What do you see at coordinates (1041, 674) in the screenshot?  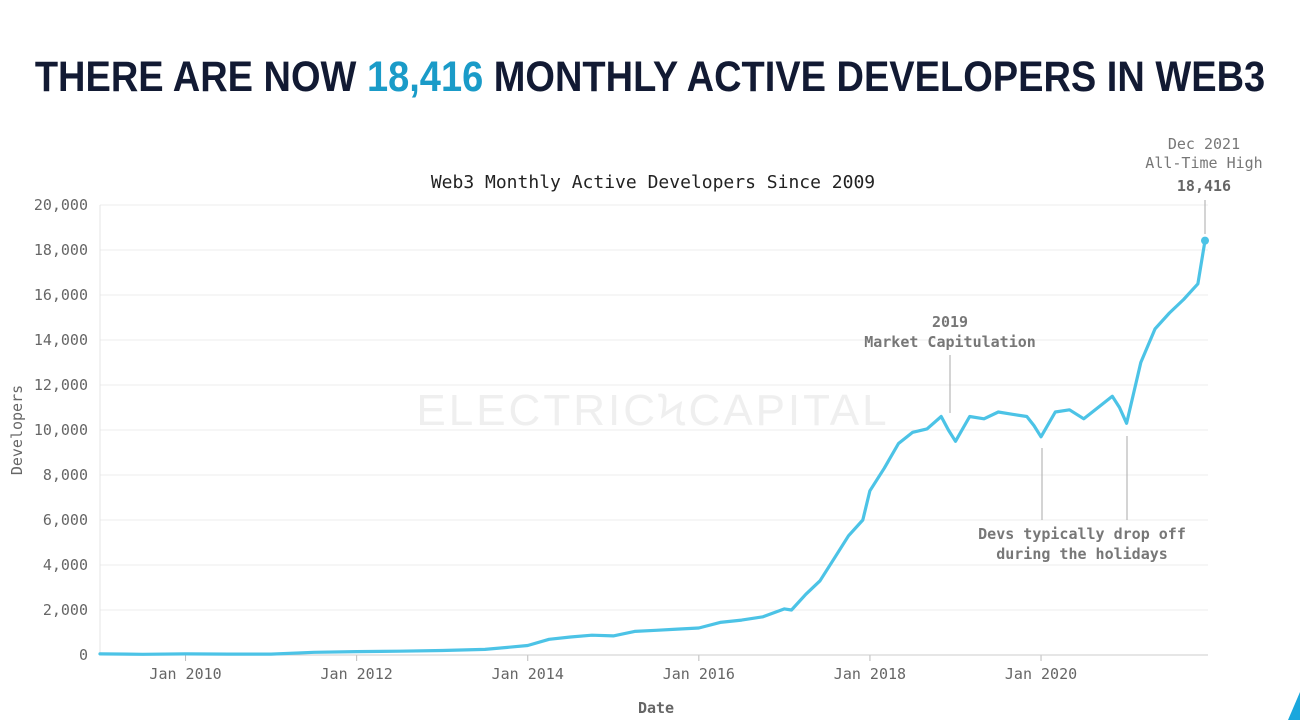 I see `x-tick-label: Jan 2020` at bounding box center [1041, 674].